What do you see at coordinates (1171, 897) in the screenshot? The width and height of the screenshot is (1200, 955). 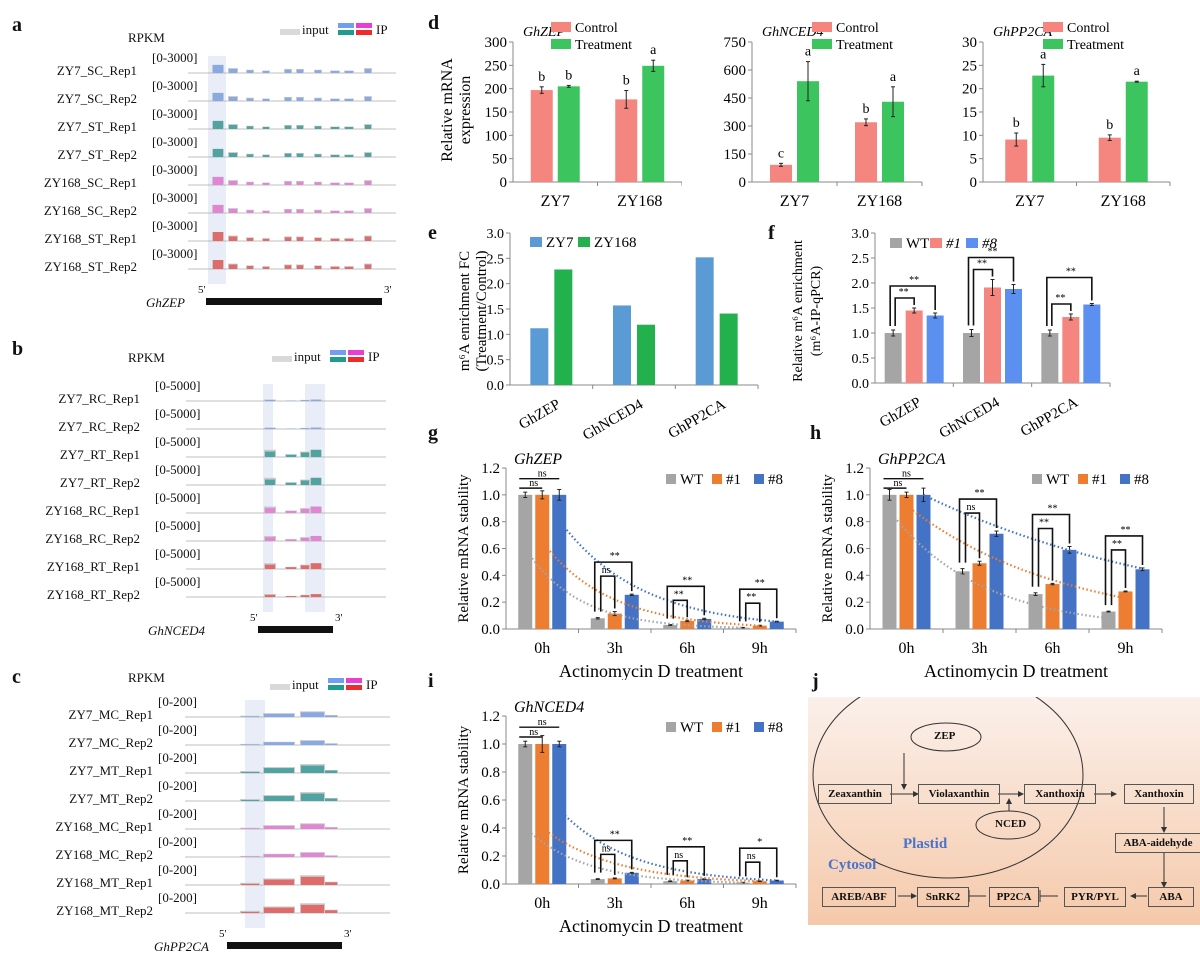 I see `node-aba: ABA` at bounding box center [1171, 897].